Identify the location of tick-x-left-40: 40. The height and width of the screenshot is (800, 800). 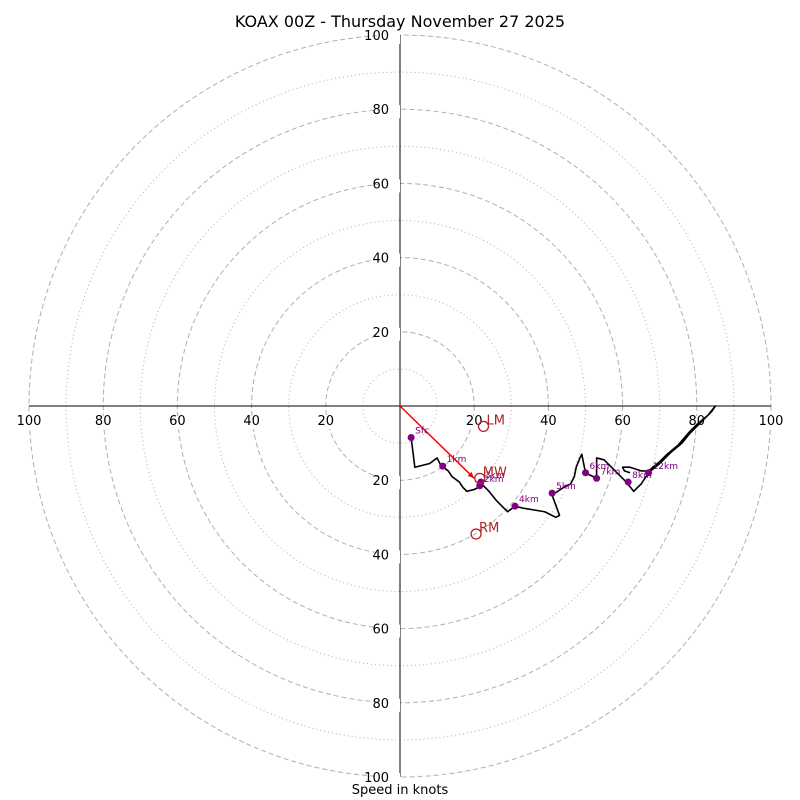
(251, 421).